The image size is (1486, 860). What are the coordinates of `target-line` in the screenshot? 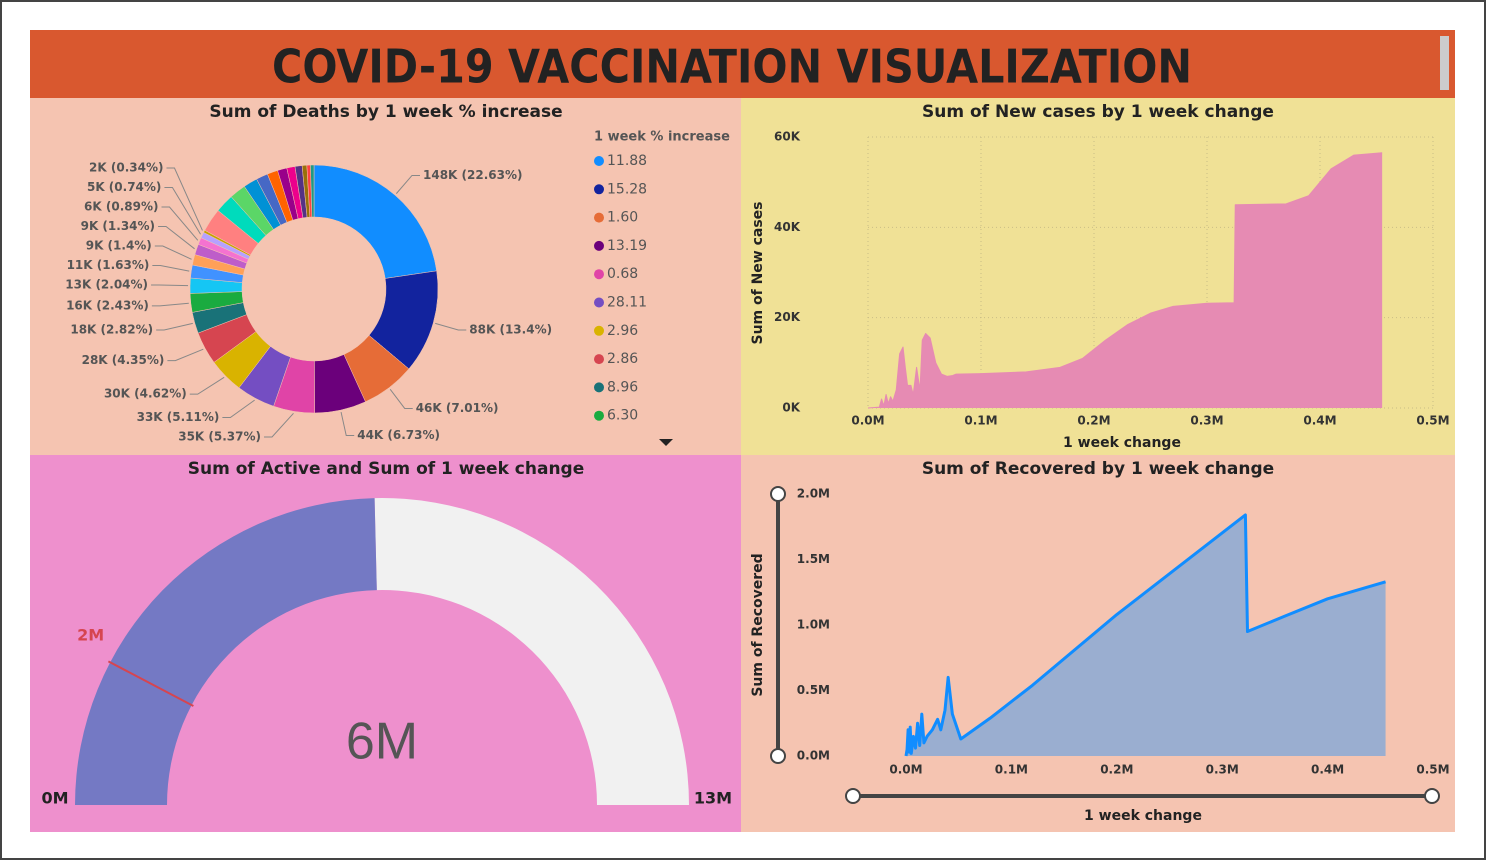 It's located at (150, 683).